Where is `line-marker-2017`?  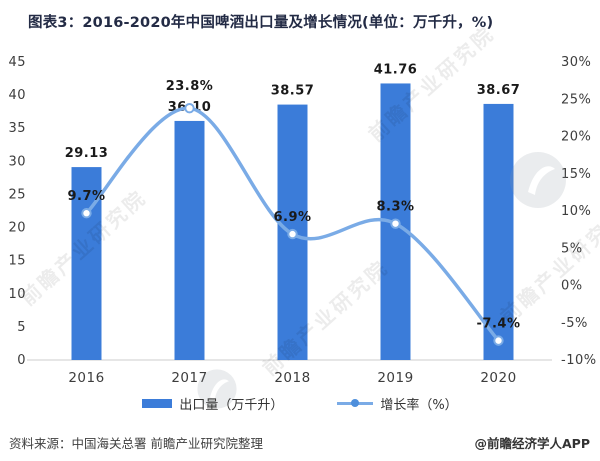 line-marker-2017 is located at coordinates (189, 108).